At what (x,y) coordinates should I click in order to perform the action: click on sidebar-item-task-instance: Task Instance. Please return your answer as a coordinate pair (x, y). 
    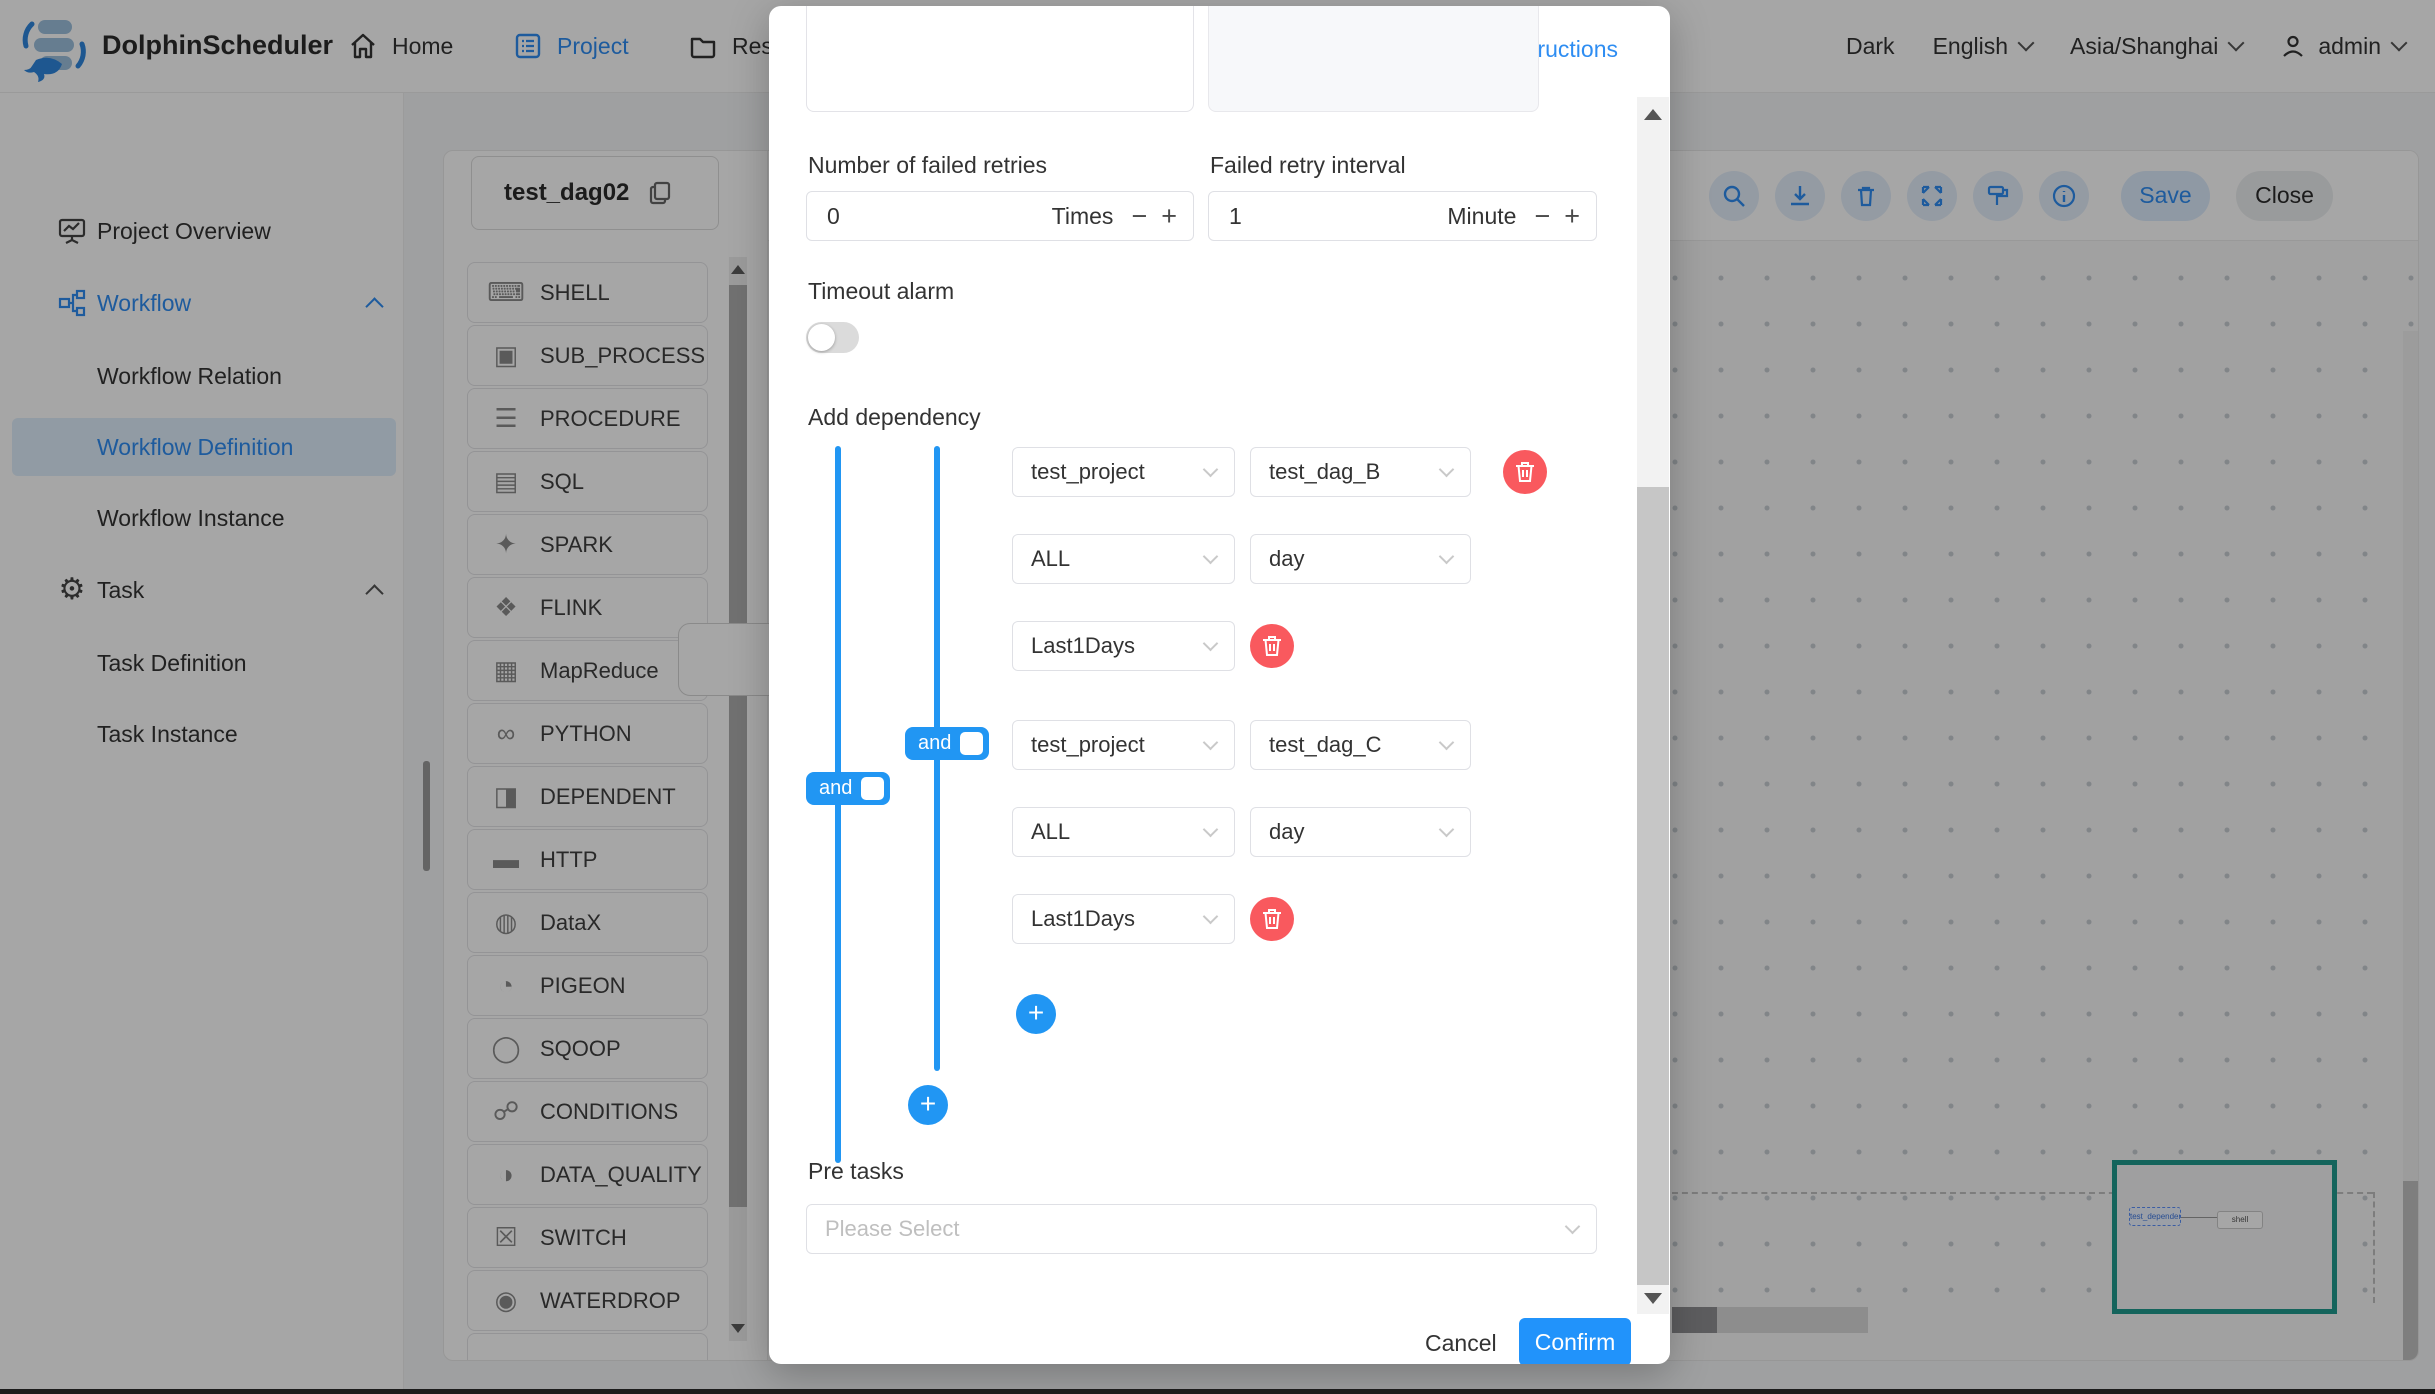
    Looking at the image, I should click on (202, 734).